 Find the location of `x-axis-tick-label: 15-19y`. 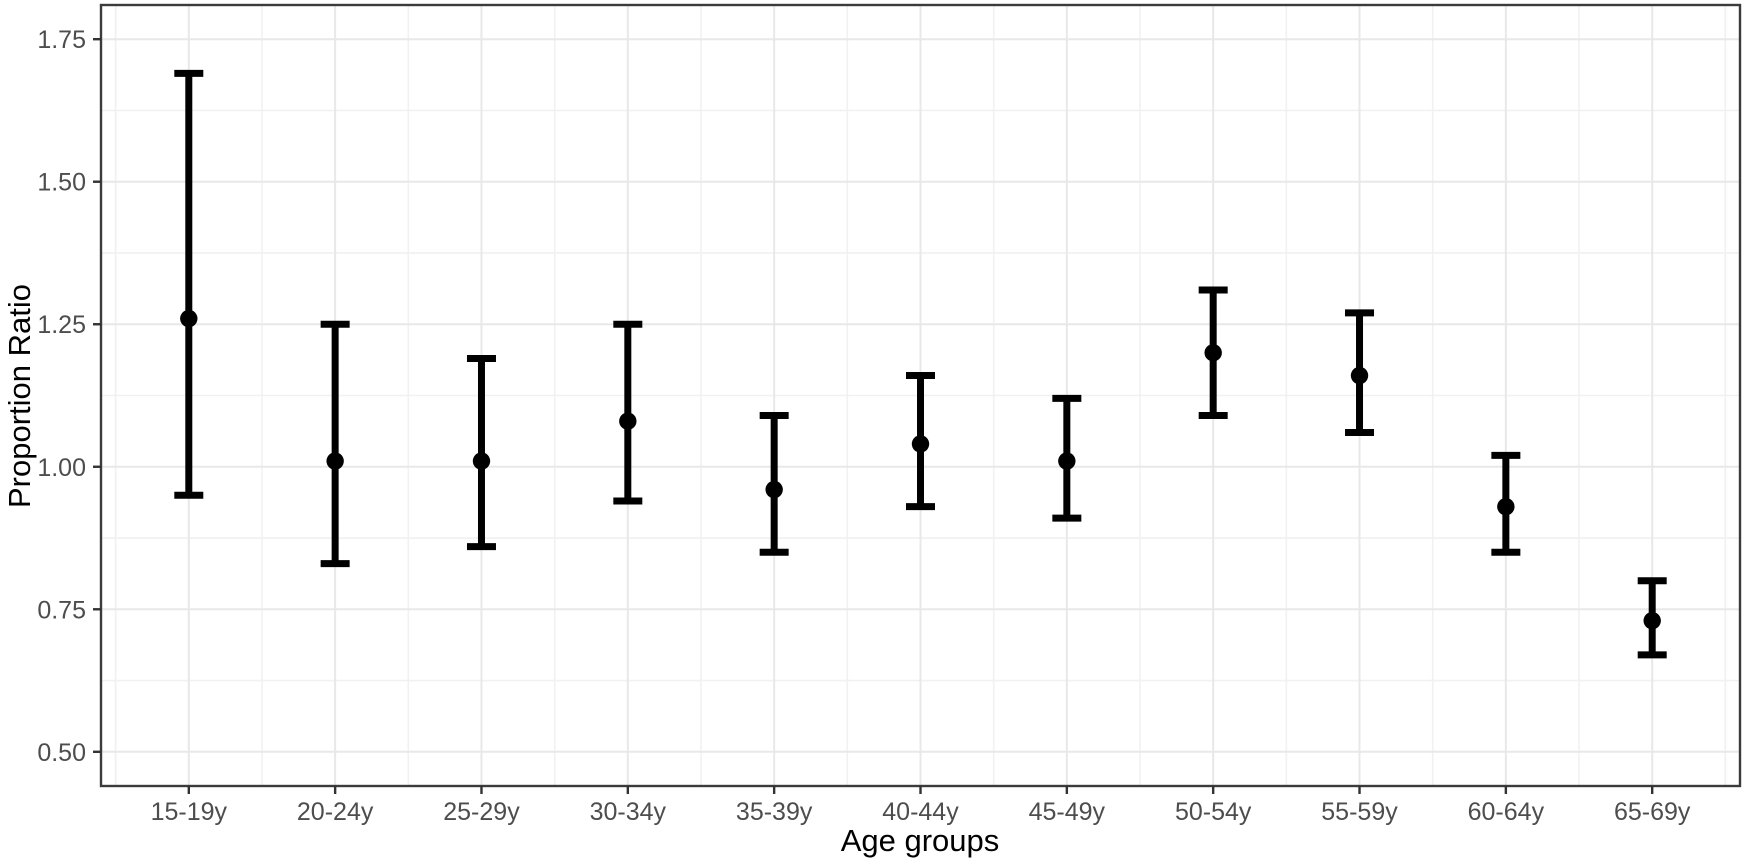

x-axis-tick-label: 15-19y is located at coordinates (189, 812).